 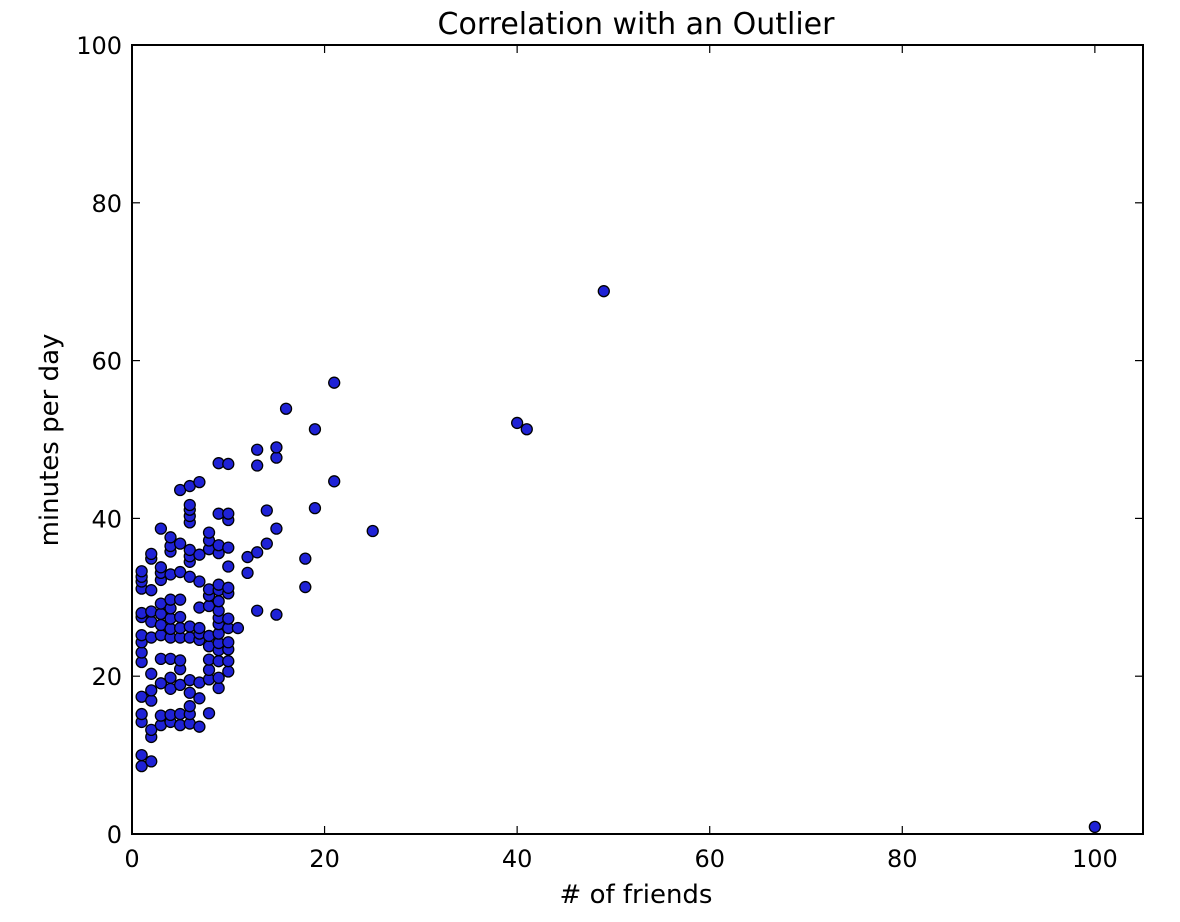 I want to click on y-tick-label: 40, so click(x=106, y=519).